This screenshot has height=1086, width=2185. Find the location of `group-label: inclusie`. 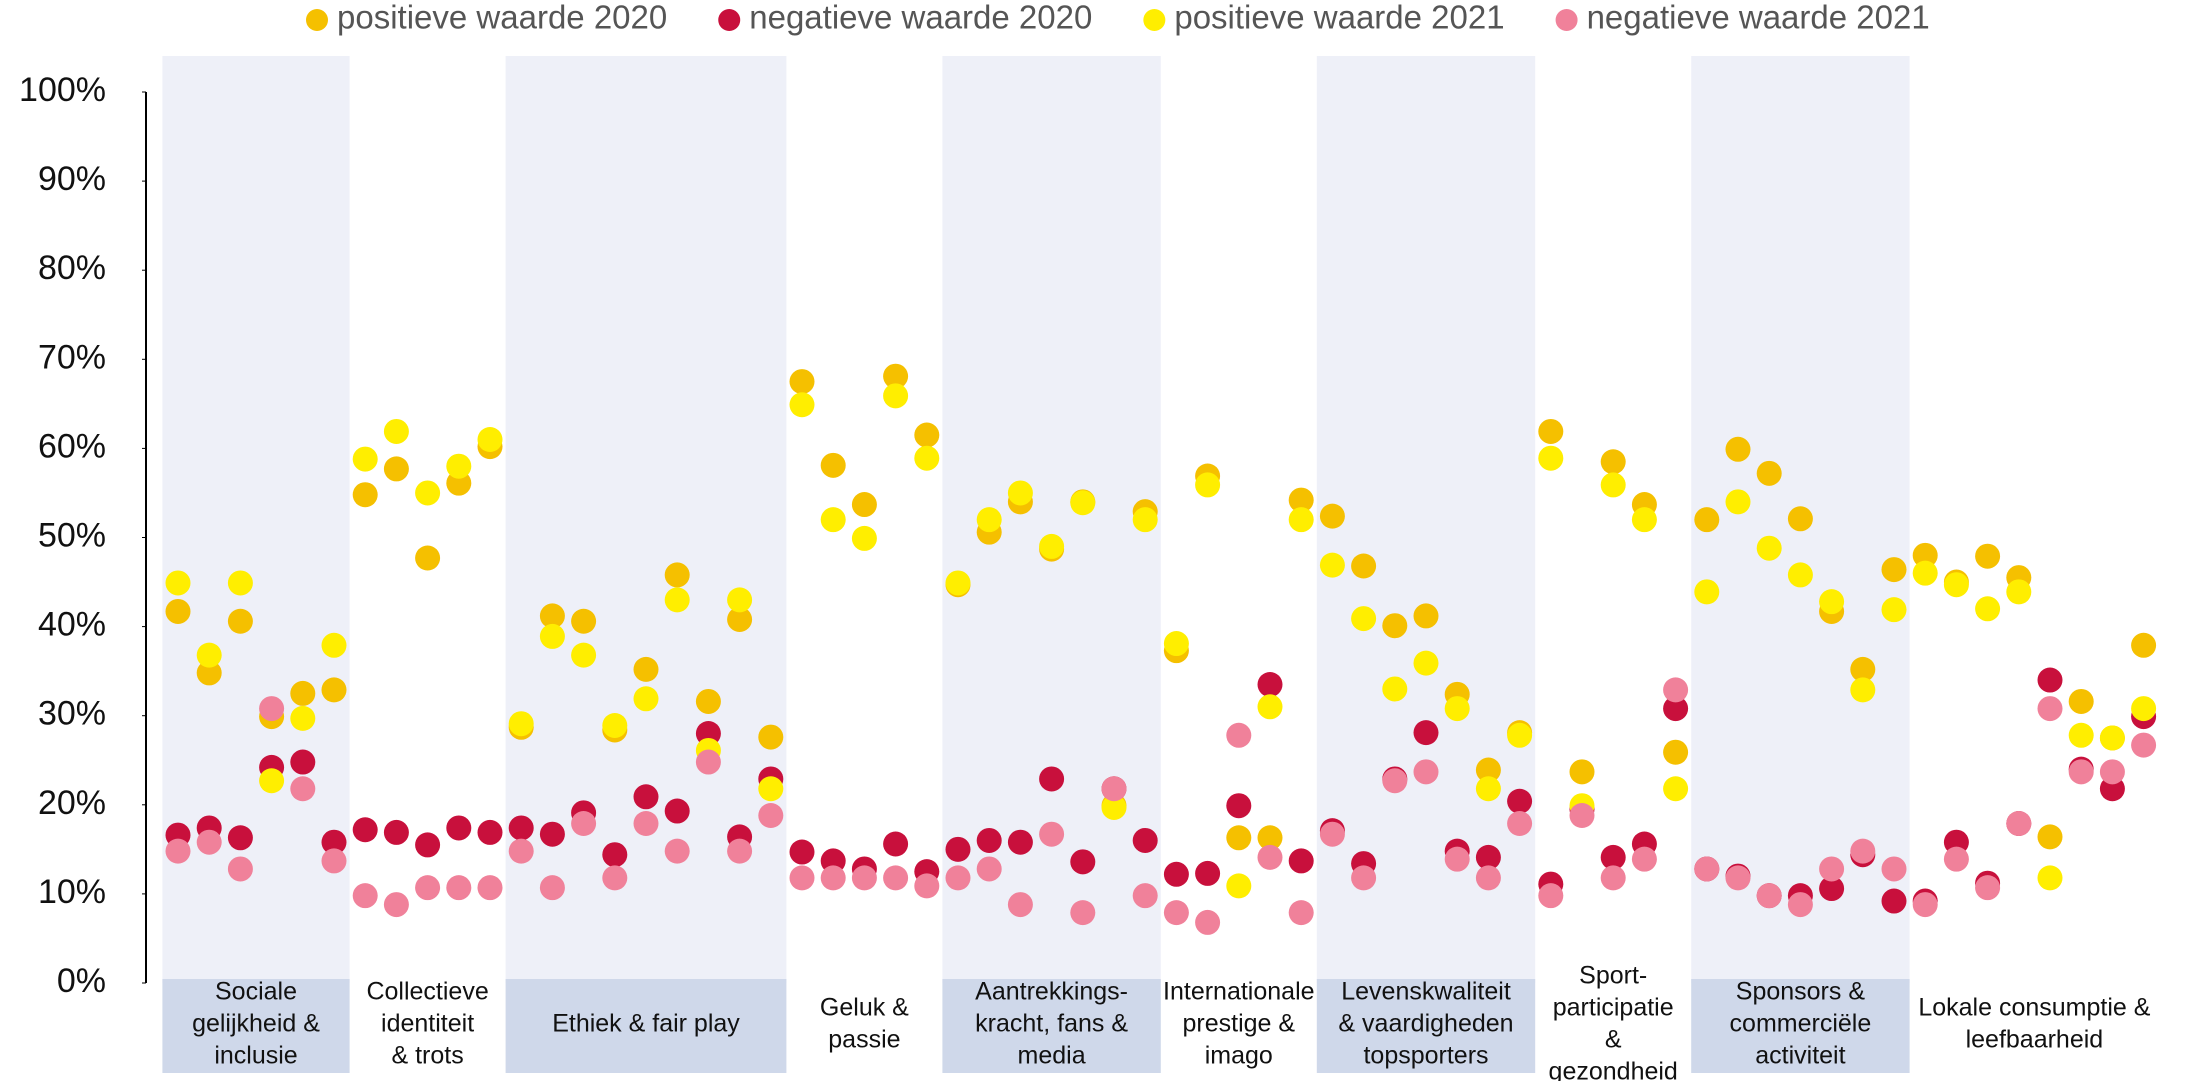

group-label: inclusie is located at coordinates (255, 1056).